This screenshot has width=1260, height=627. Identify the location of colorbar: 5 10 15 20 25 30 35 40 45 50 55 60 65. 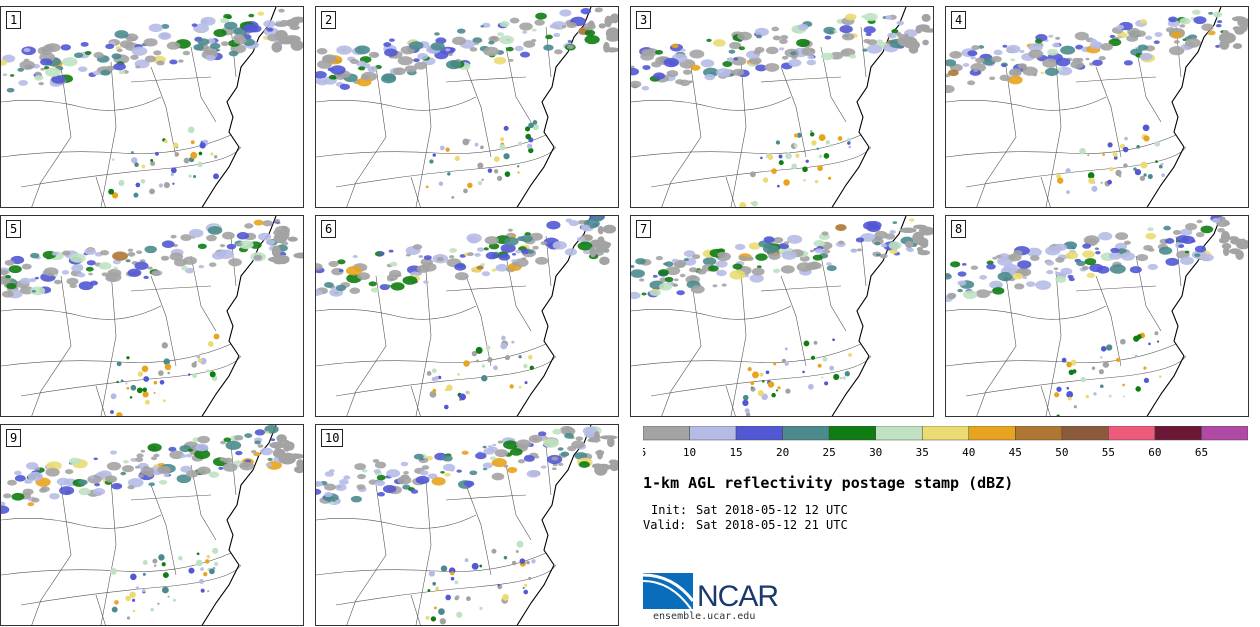
(945, 442).